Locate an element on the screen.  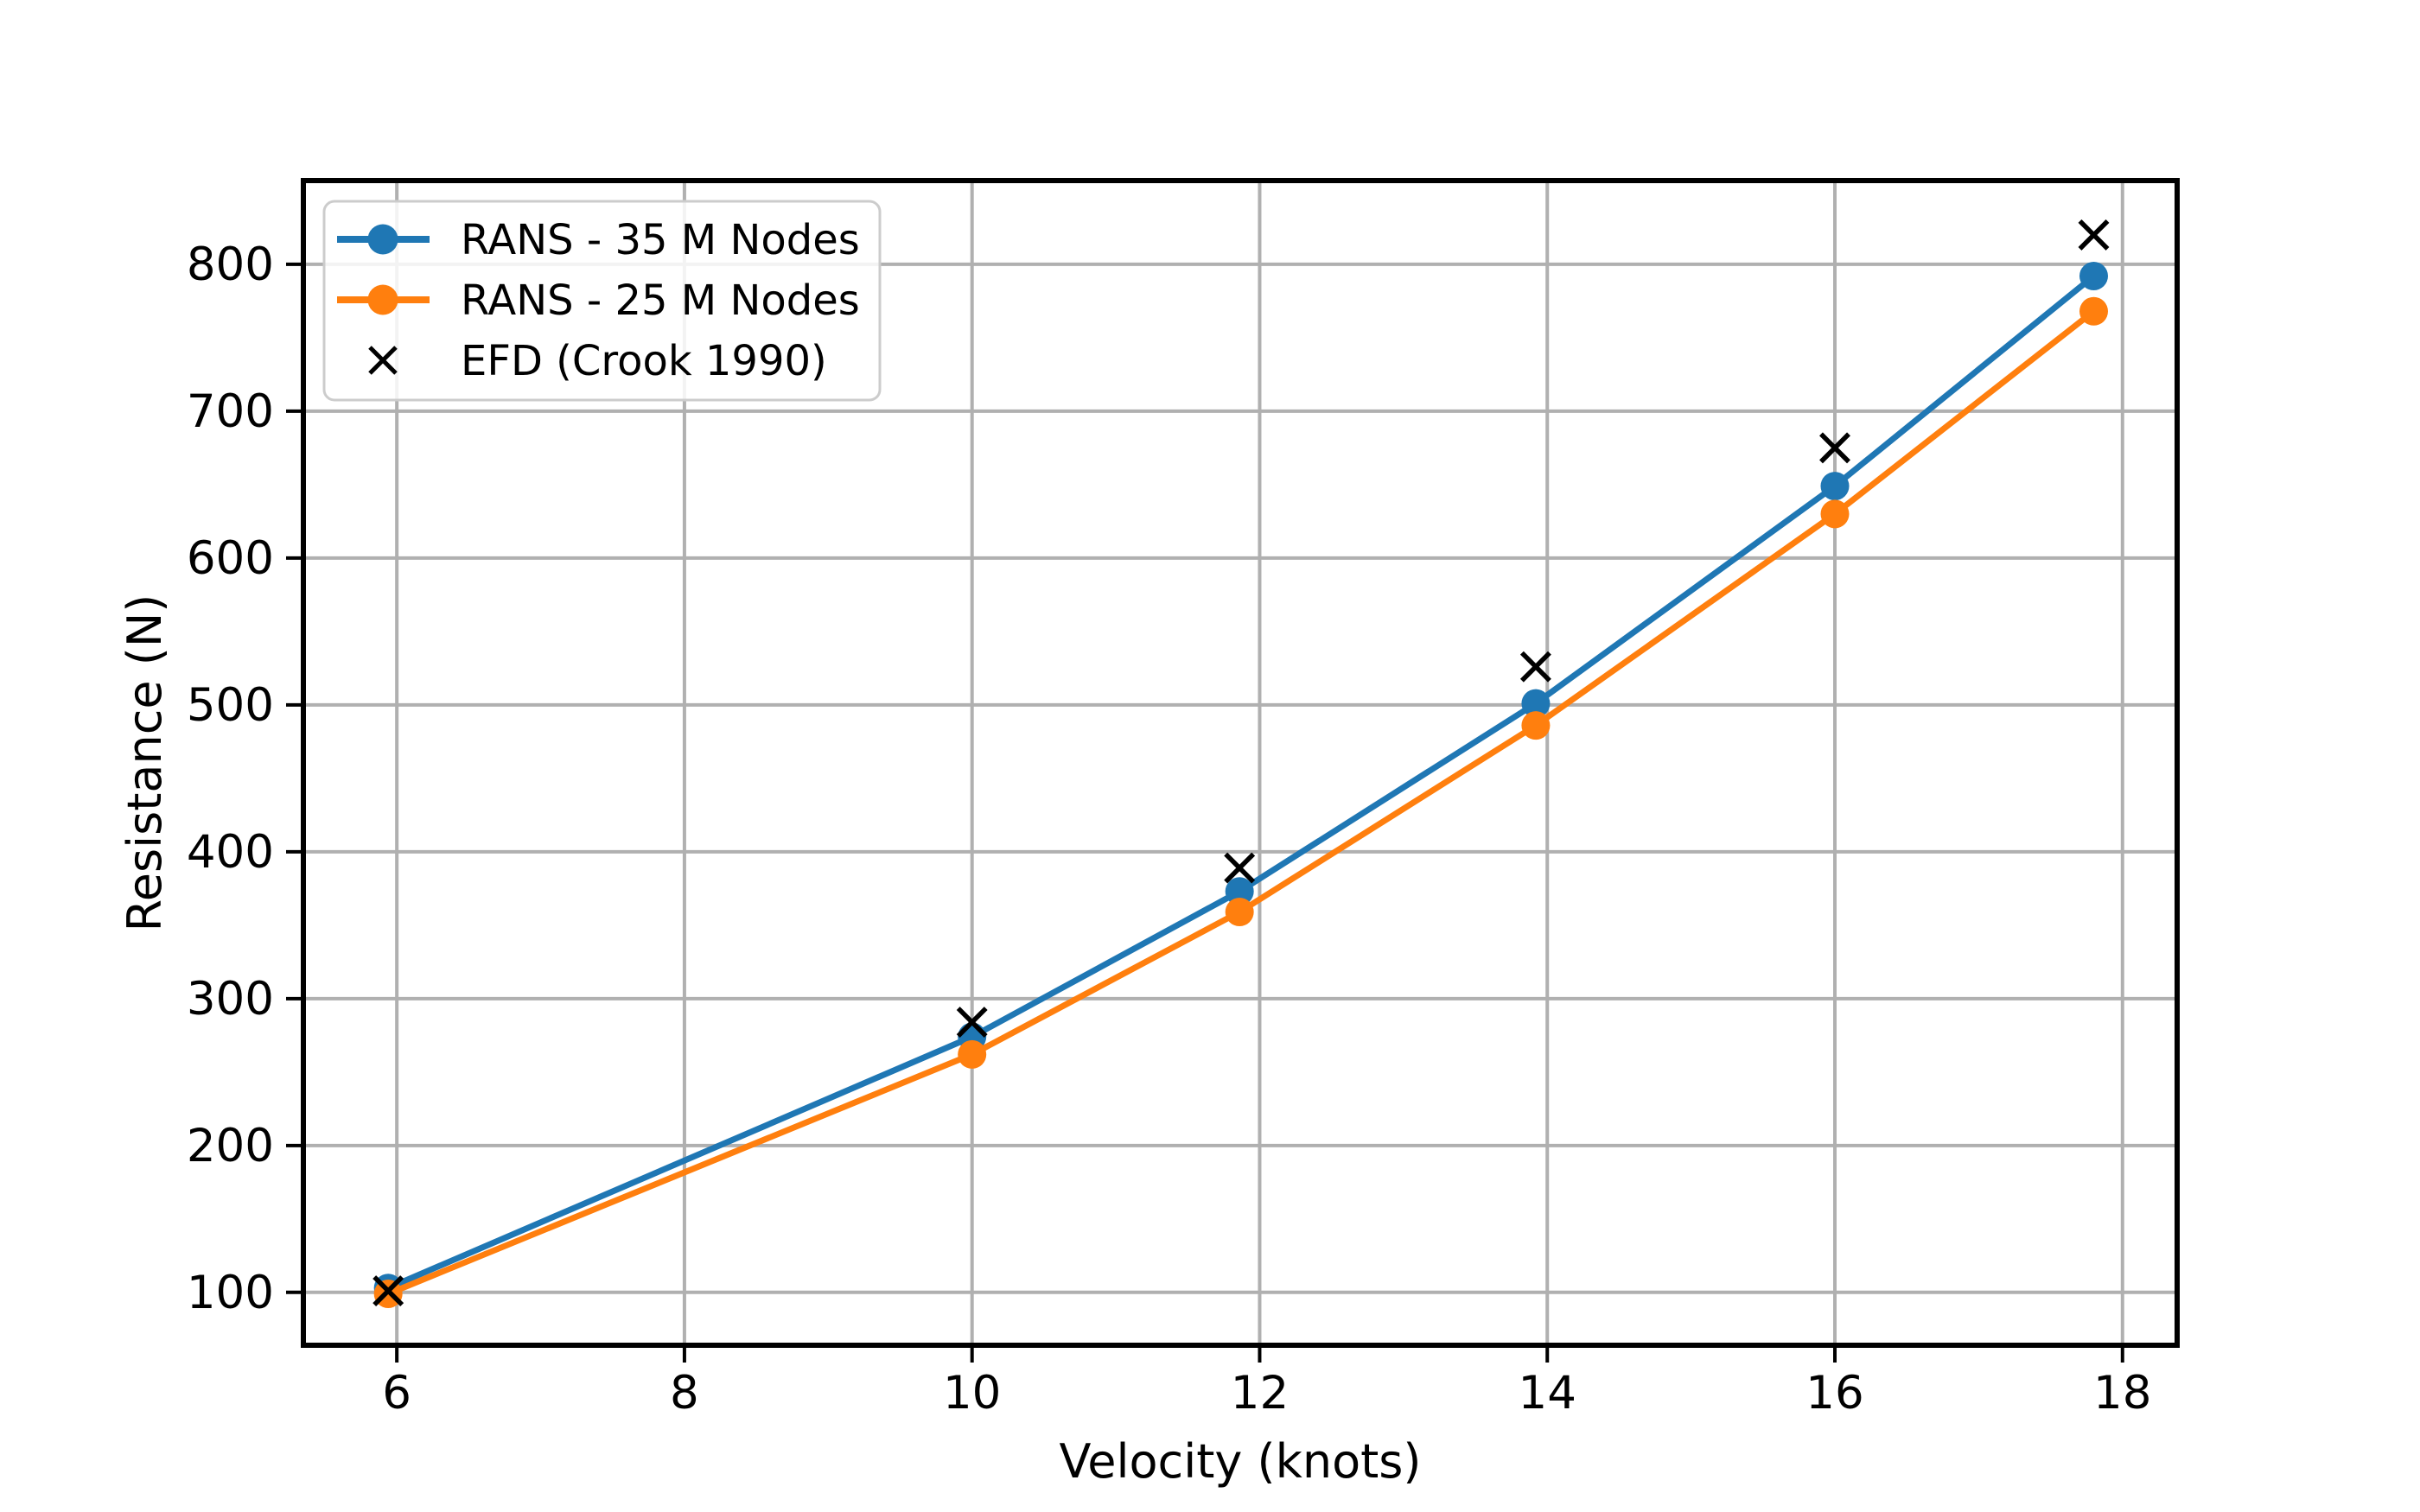
legend-x-marker-icon is located at coordinates (383, 360).